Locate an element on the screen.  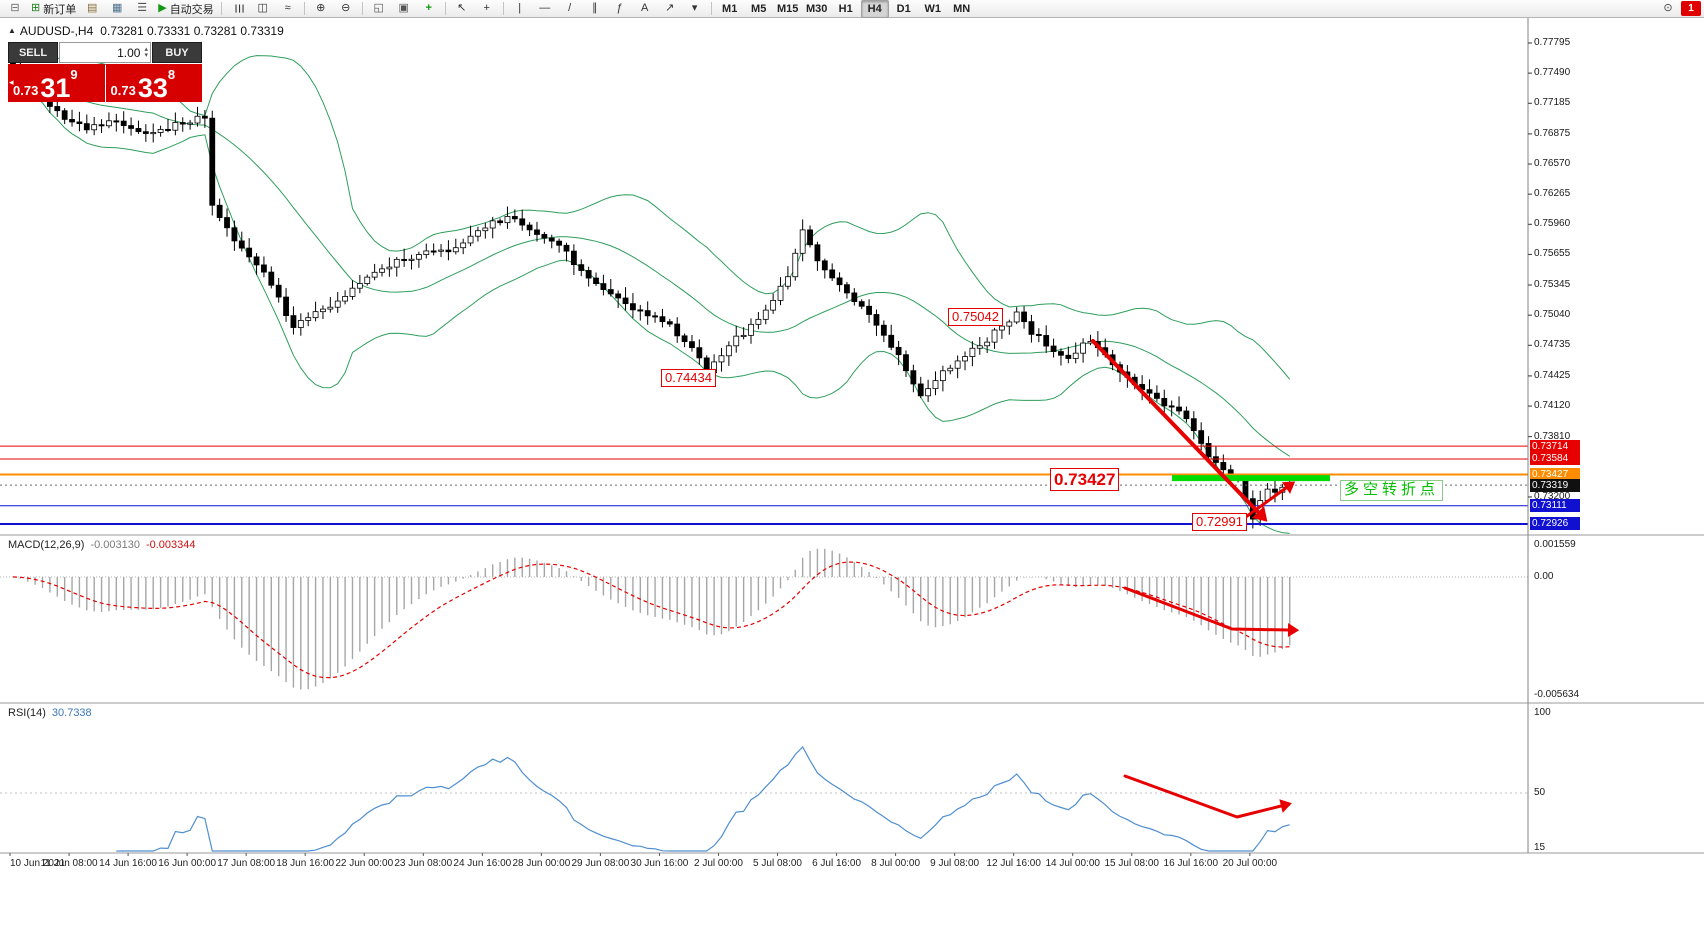
channel-button: ∥ is located at coordinates (595, 9).